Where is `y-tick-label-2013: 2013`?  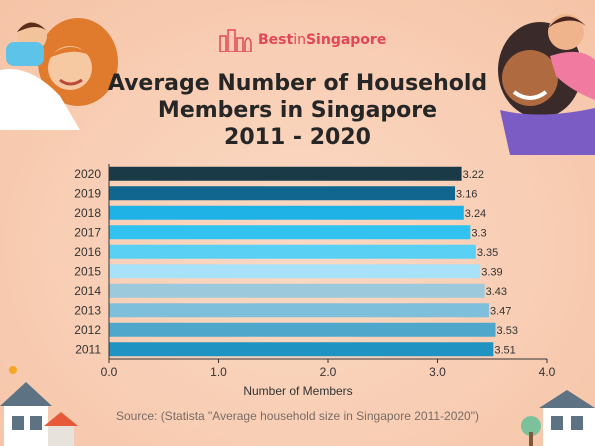
y-tick-label-2013: 2013 is located at coordinates (87, 310).